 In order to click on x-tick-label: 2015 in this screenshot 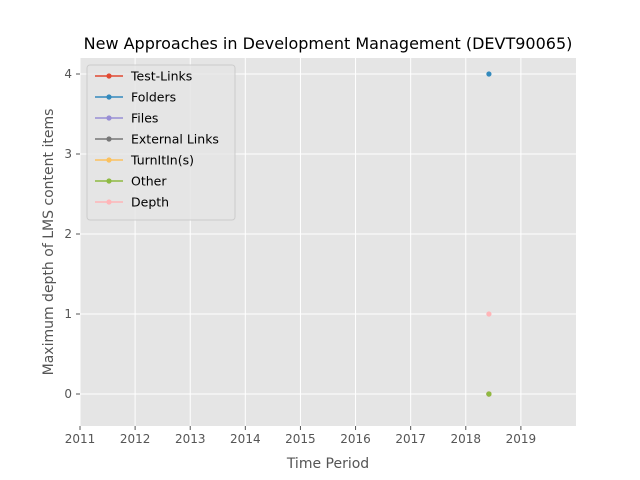, I will do `click(300, 439)`.